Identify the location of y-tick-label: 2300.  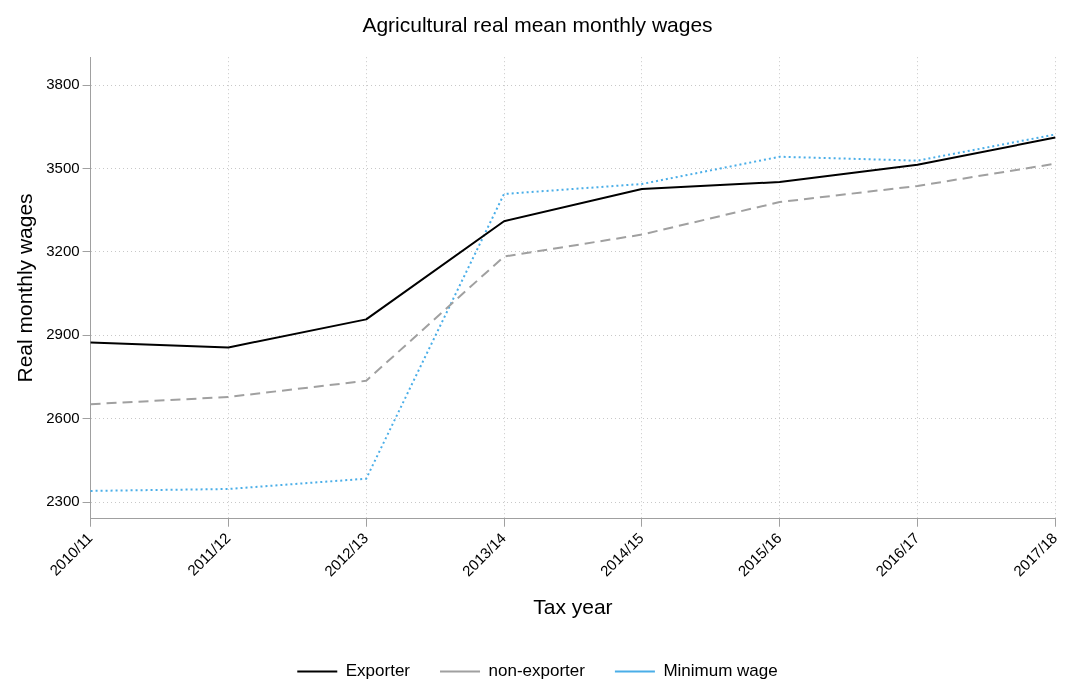
(63, 501).